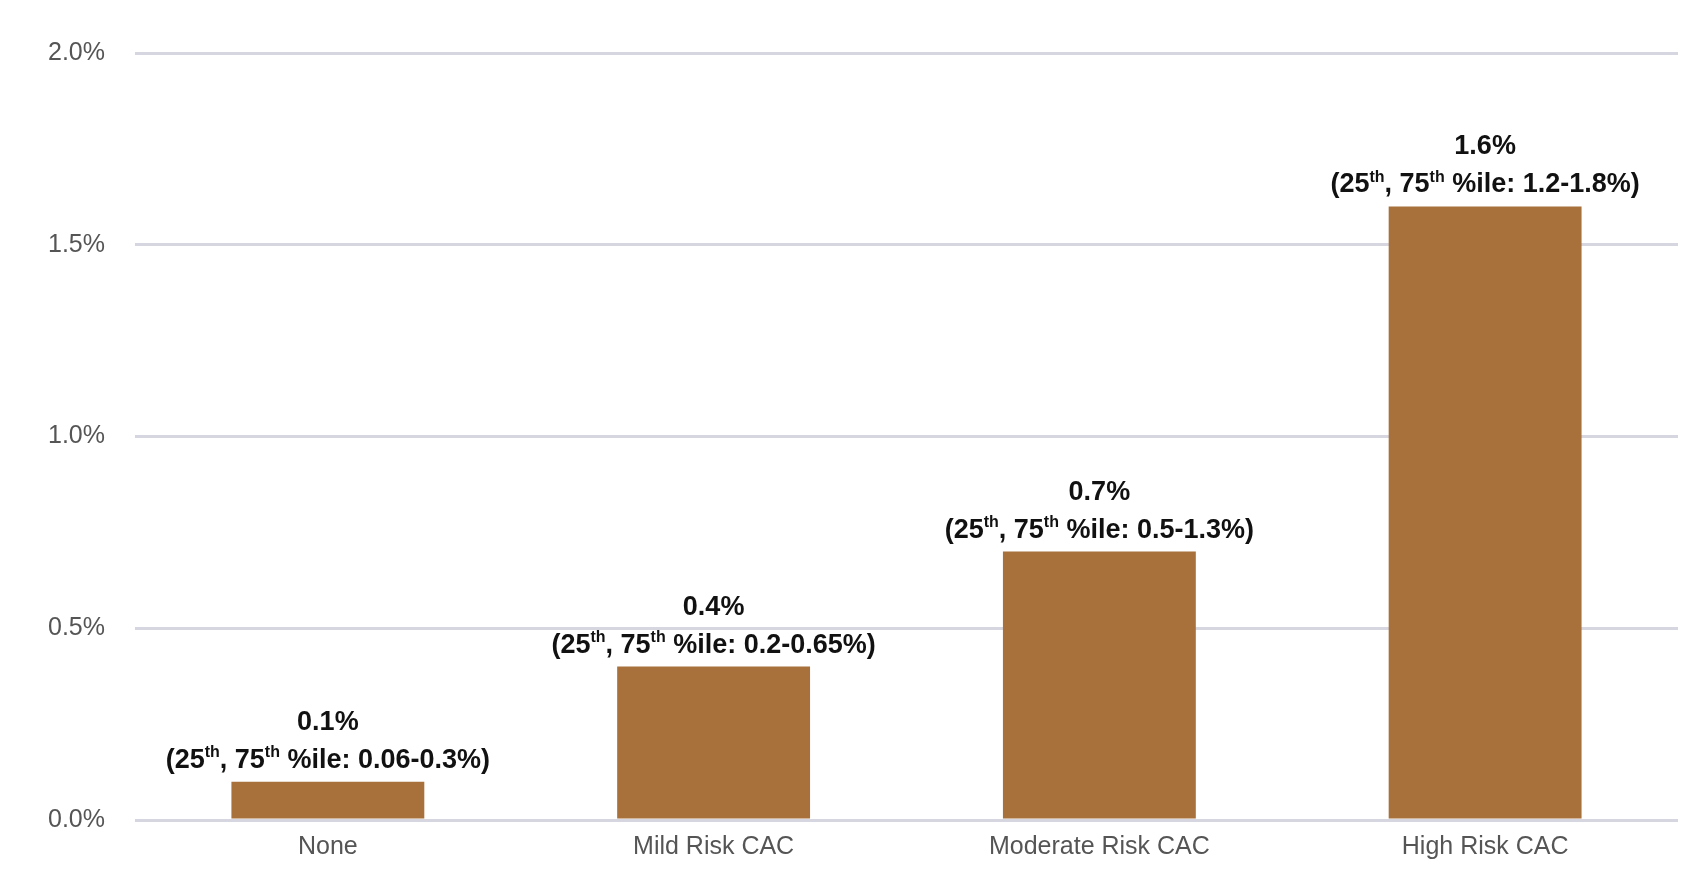 This screenshot has width=1696, height=883. I want to click on x-tick-label: None, so click(327, 844).